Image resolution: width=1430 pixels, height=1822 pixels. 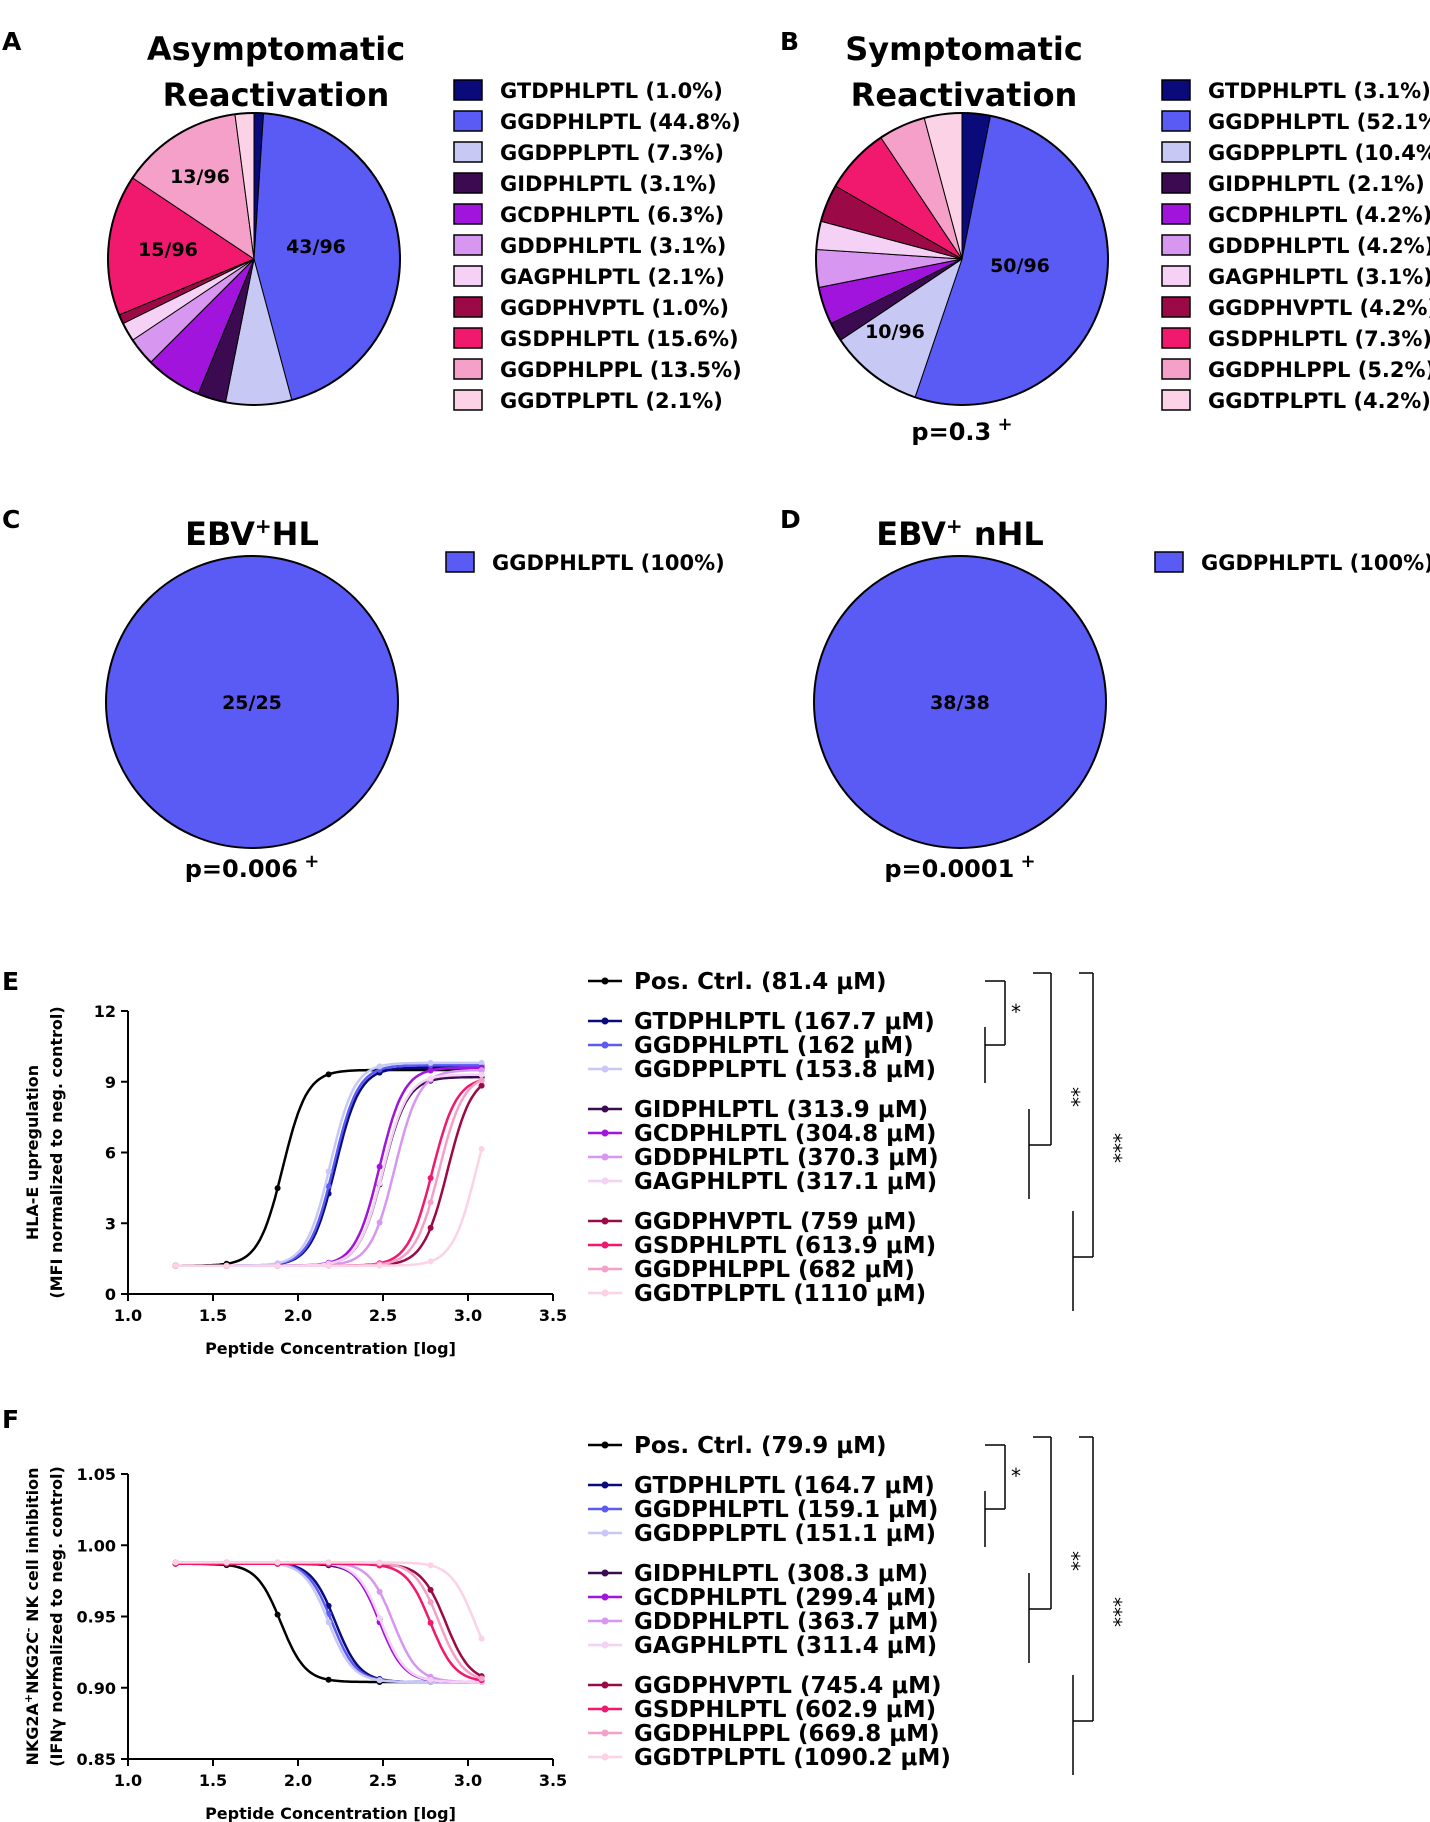 I want to click on legend-label: GGDPHLPTL (162 μM), so click(x=774, y=1046).